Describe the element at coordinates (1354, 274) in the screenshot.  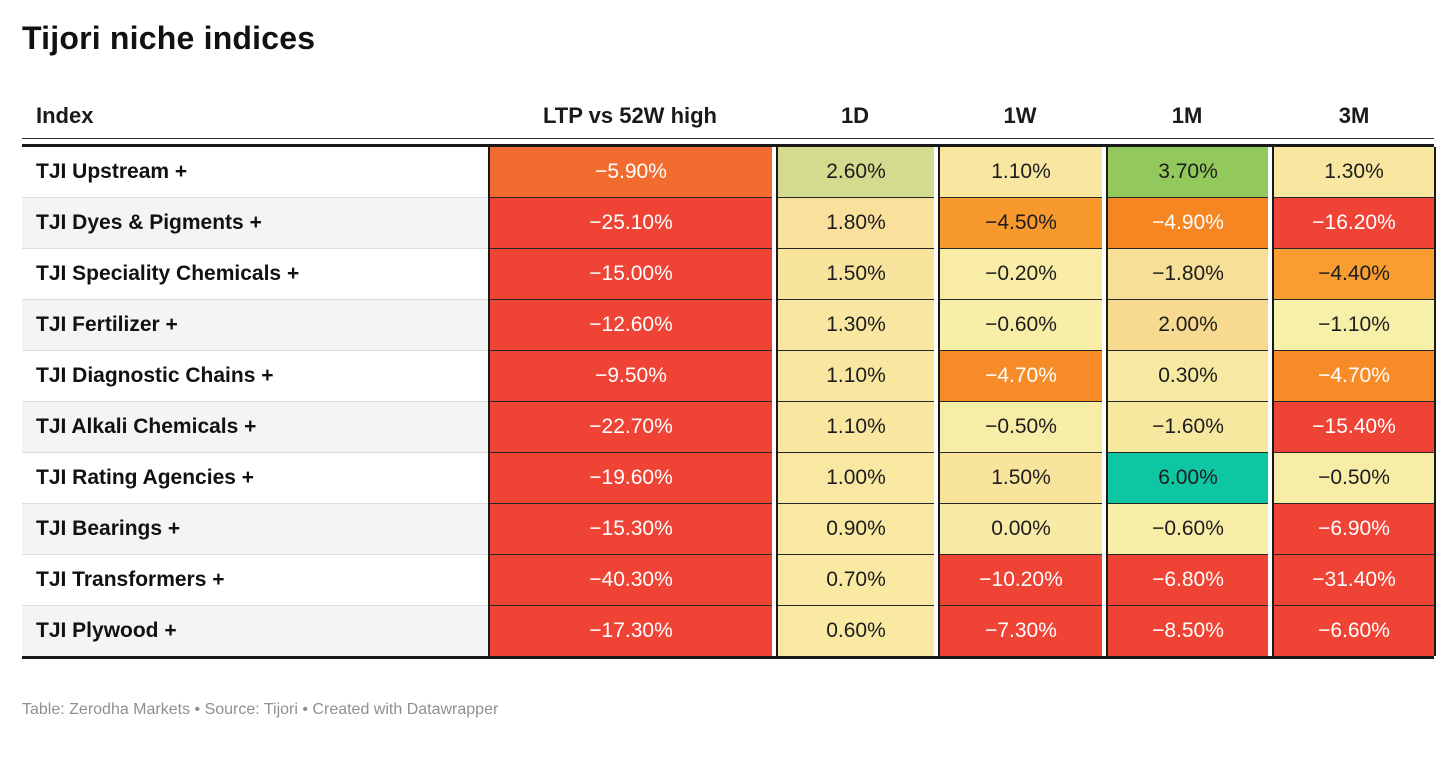
I see `value-cell: −4.40%` at that location.